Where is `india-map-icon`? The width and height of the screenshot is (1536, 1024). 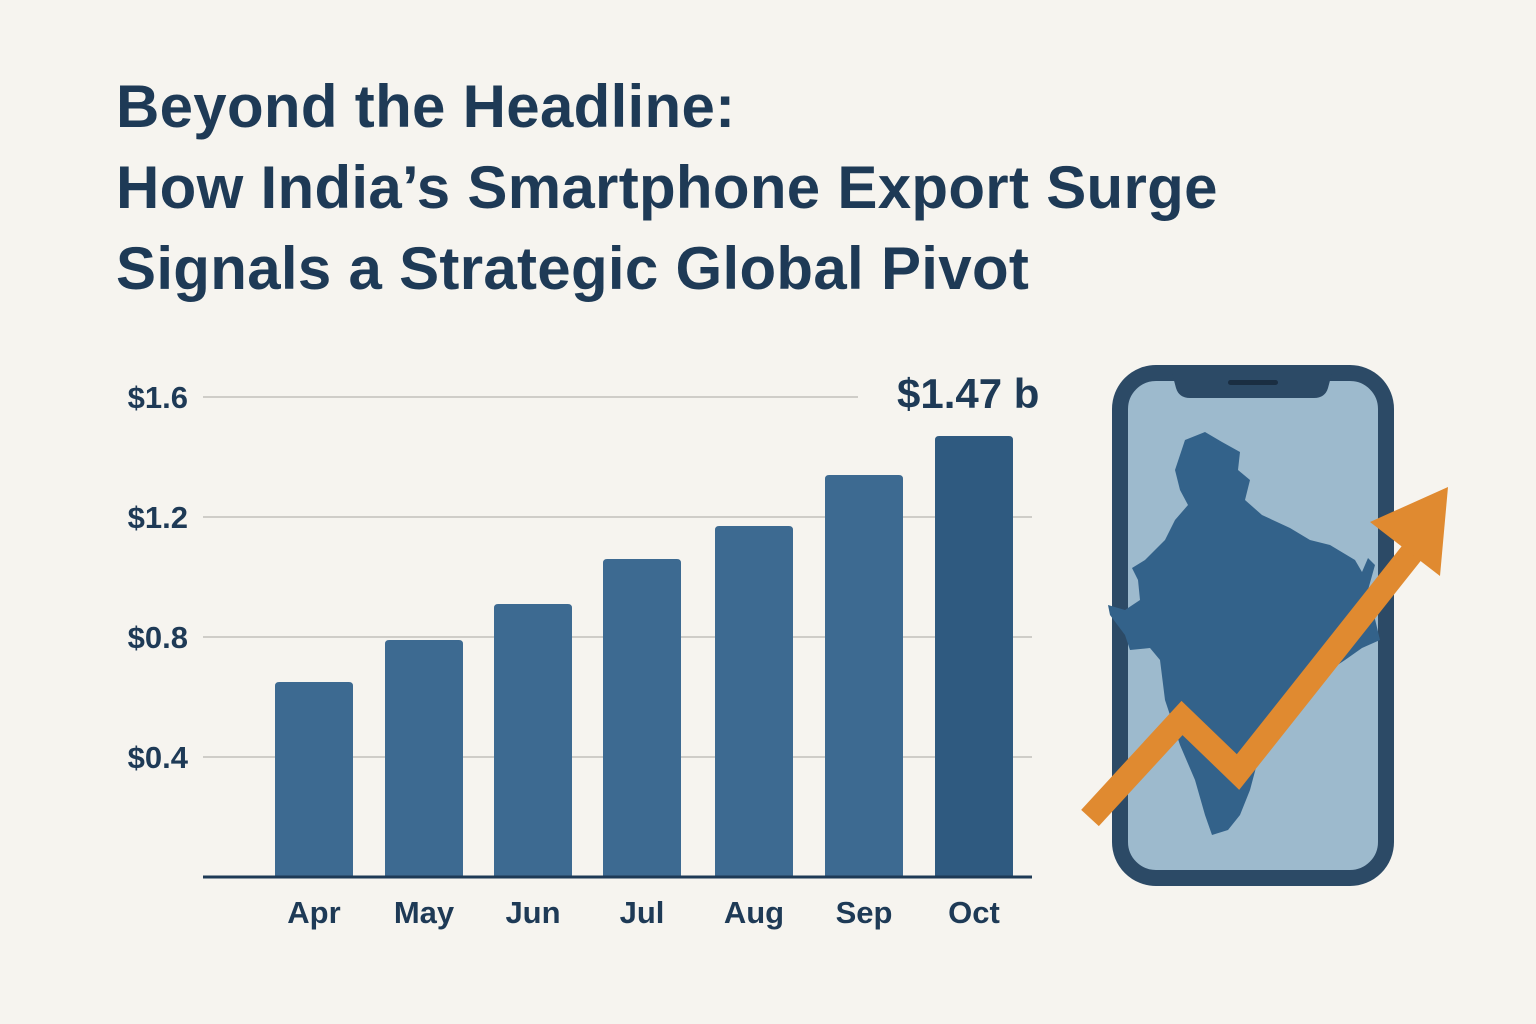
india-map-icon is located at coordinates (1244, 633).